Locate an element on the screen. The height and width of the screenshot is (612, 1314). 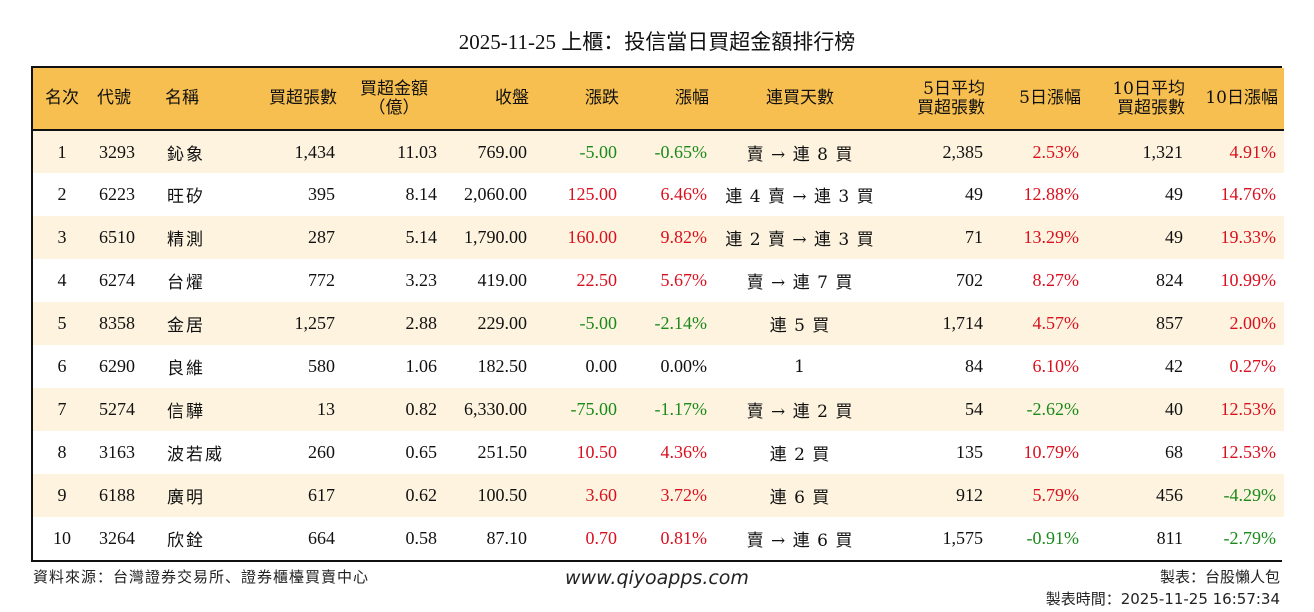
footer-credits: 製表：台股懶人包 製表時間：2025-11-25 16:57:34 is located at coordinates (1163, 588).